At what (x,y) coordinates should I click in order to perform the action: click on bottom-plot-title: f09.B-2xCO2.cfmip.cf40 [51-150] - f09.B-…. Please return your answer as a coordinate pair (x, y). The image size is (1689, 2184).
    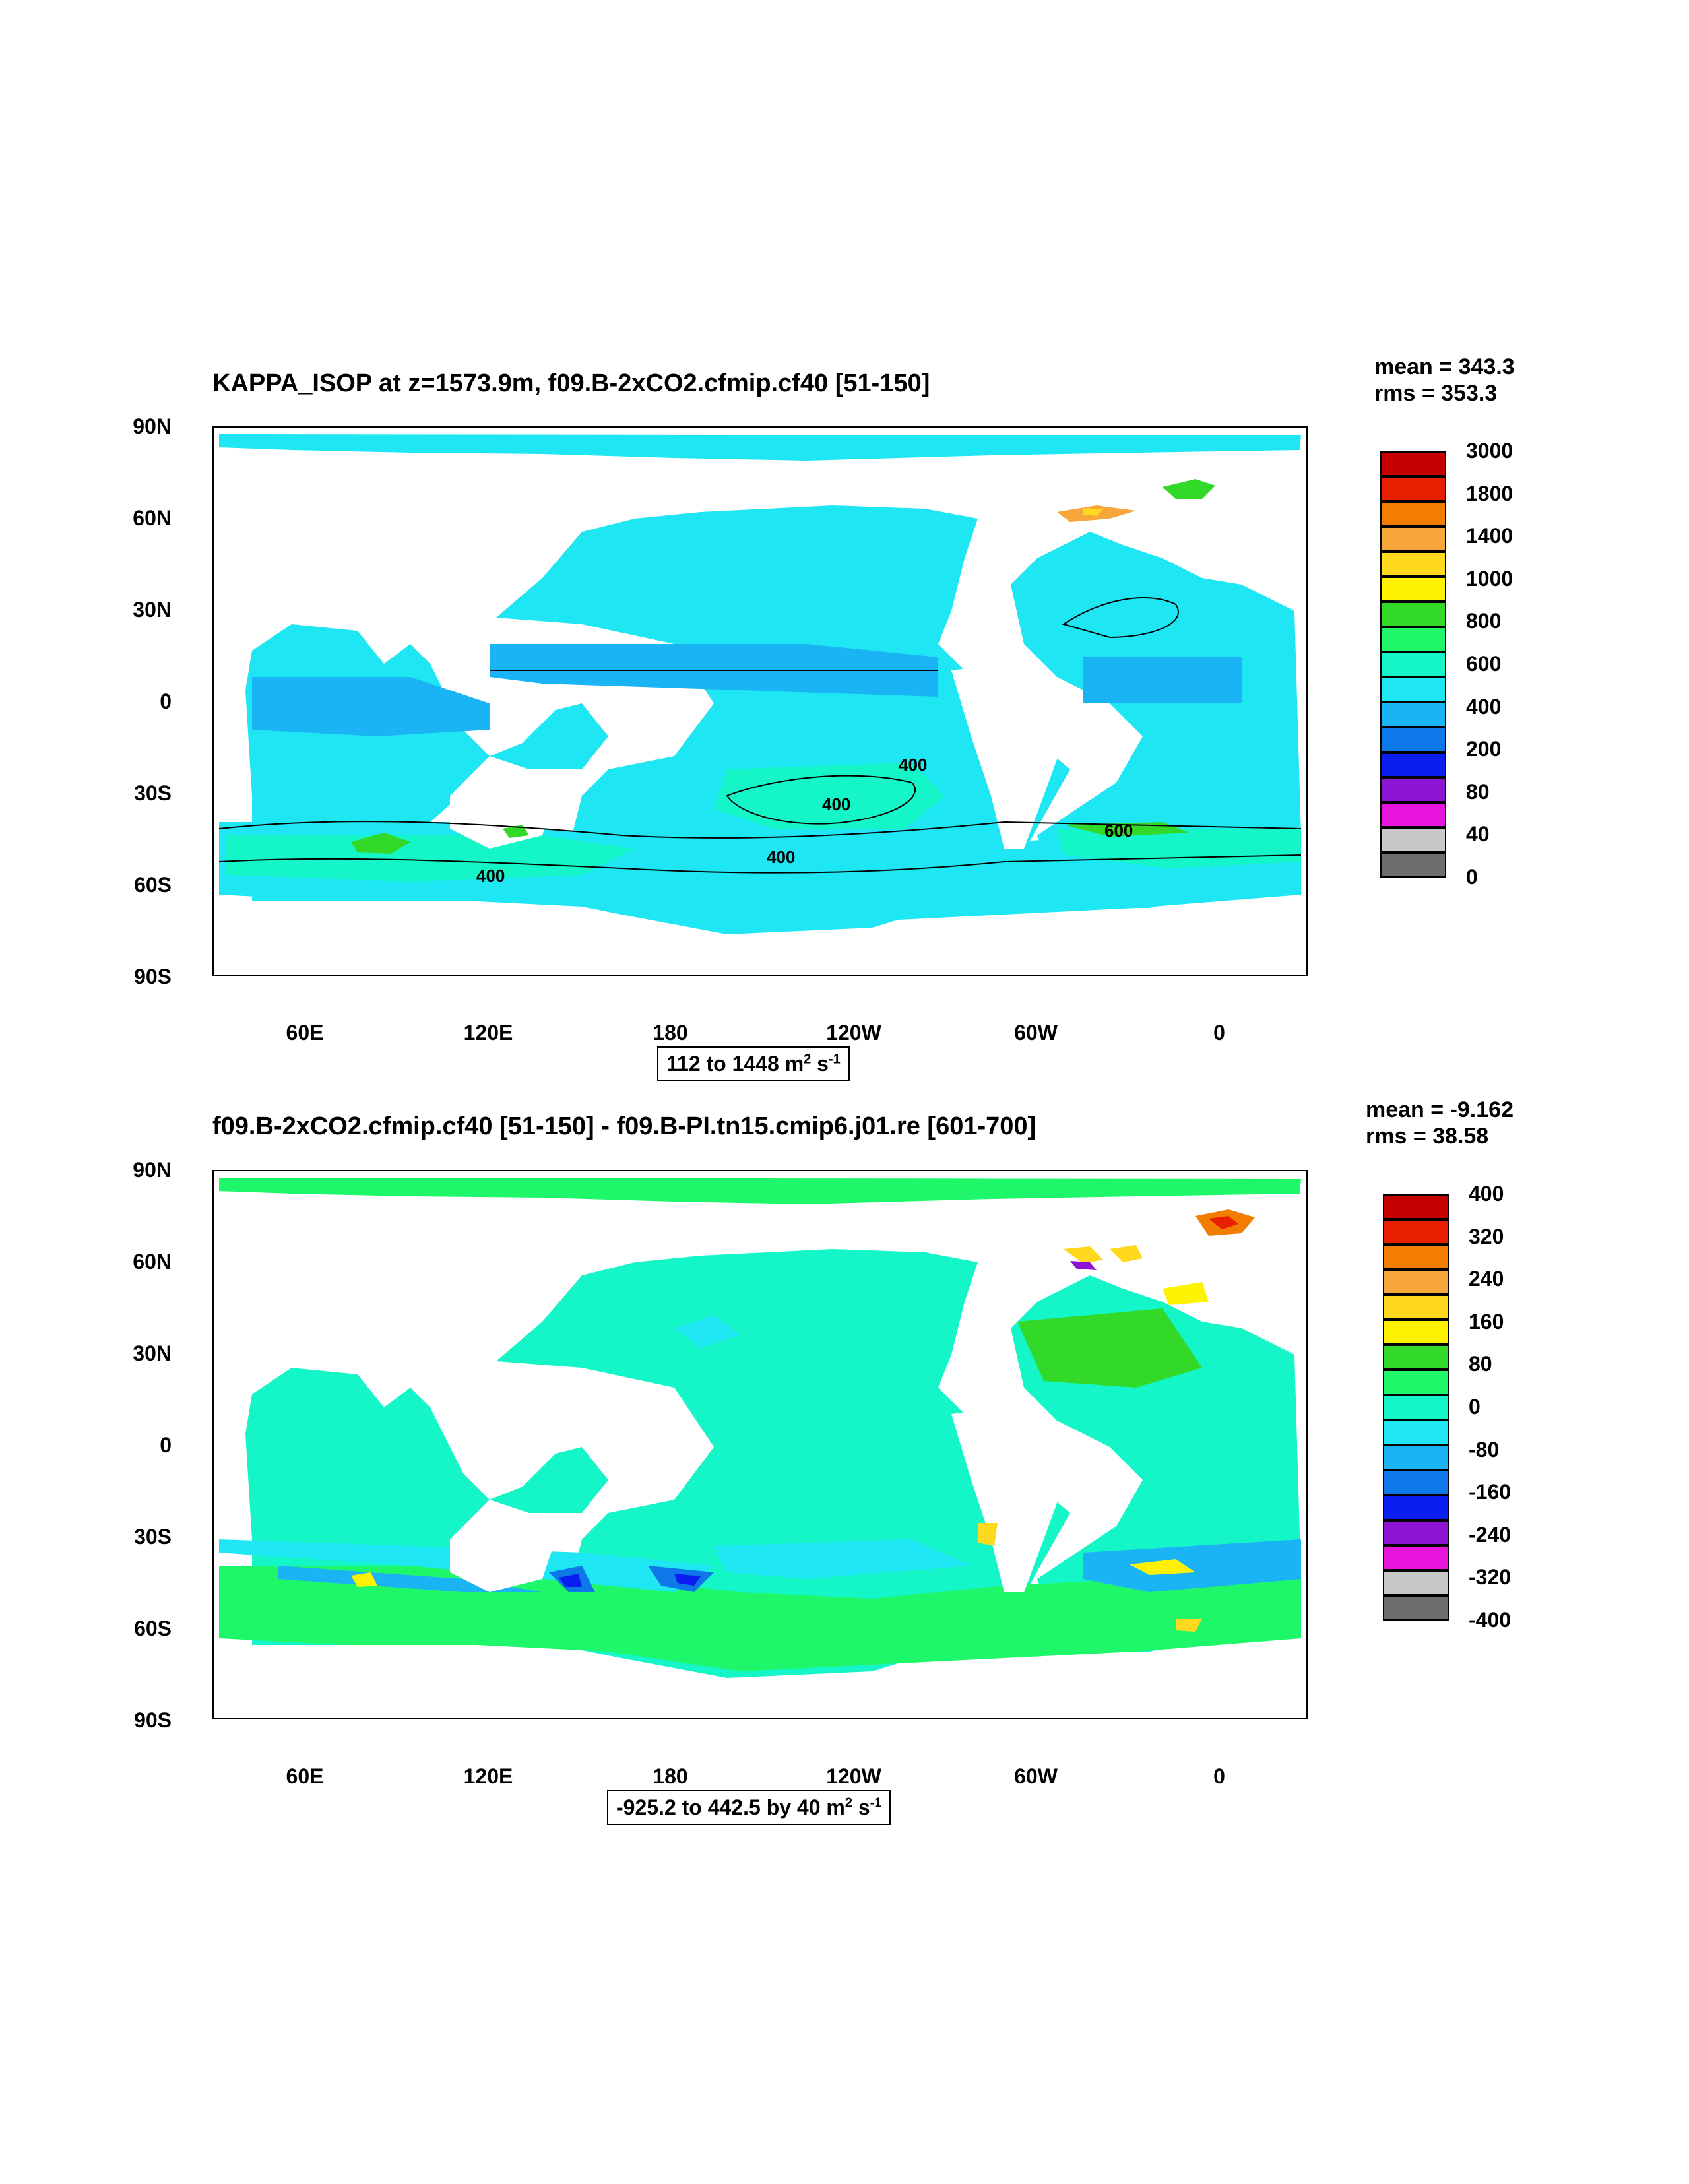
    Looking at the image, I should click on (624, 1126).